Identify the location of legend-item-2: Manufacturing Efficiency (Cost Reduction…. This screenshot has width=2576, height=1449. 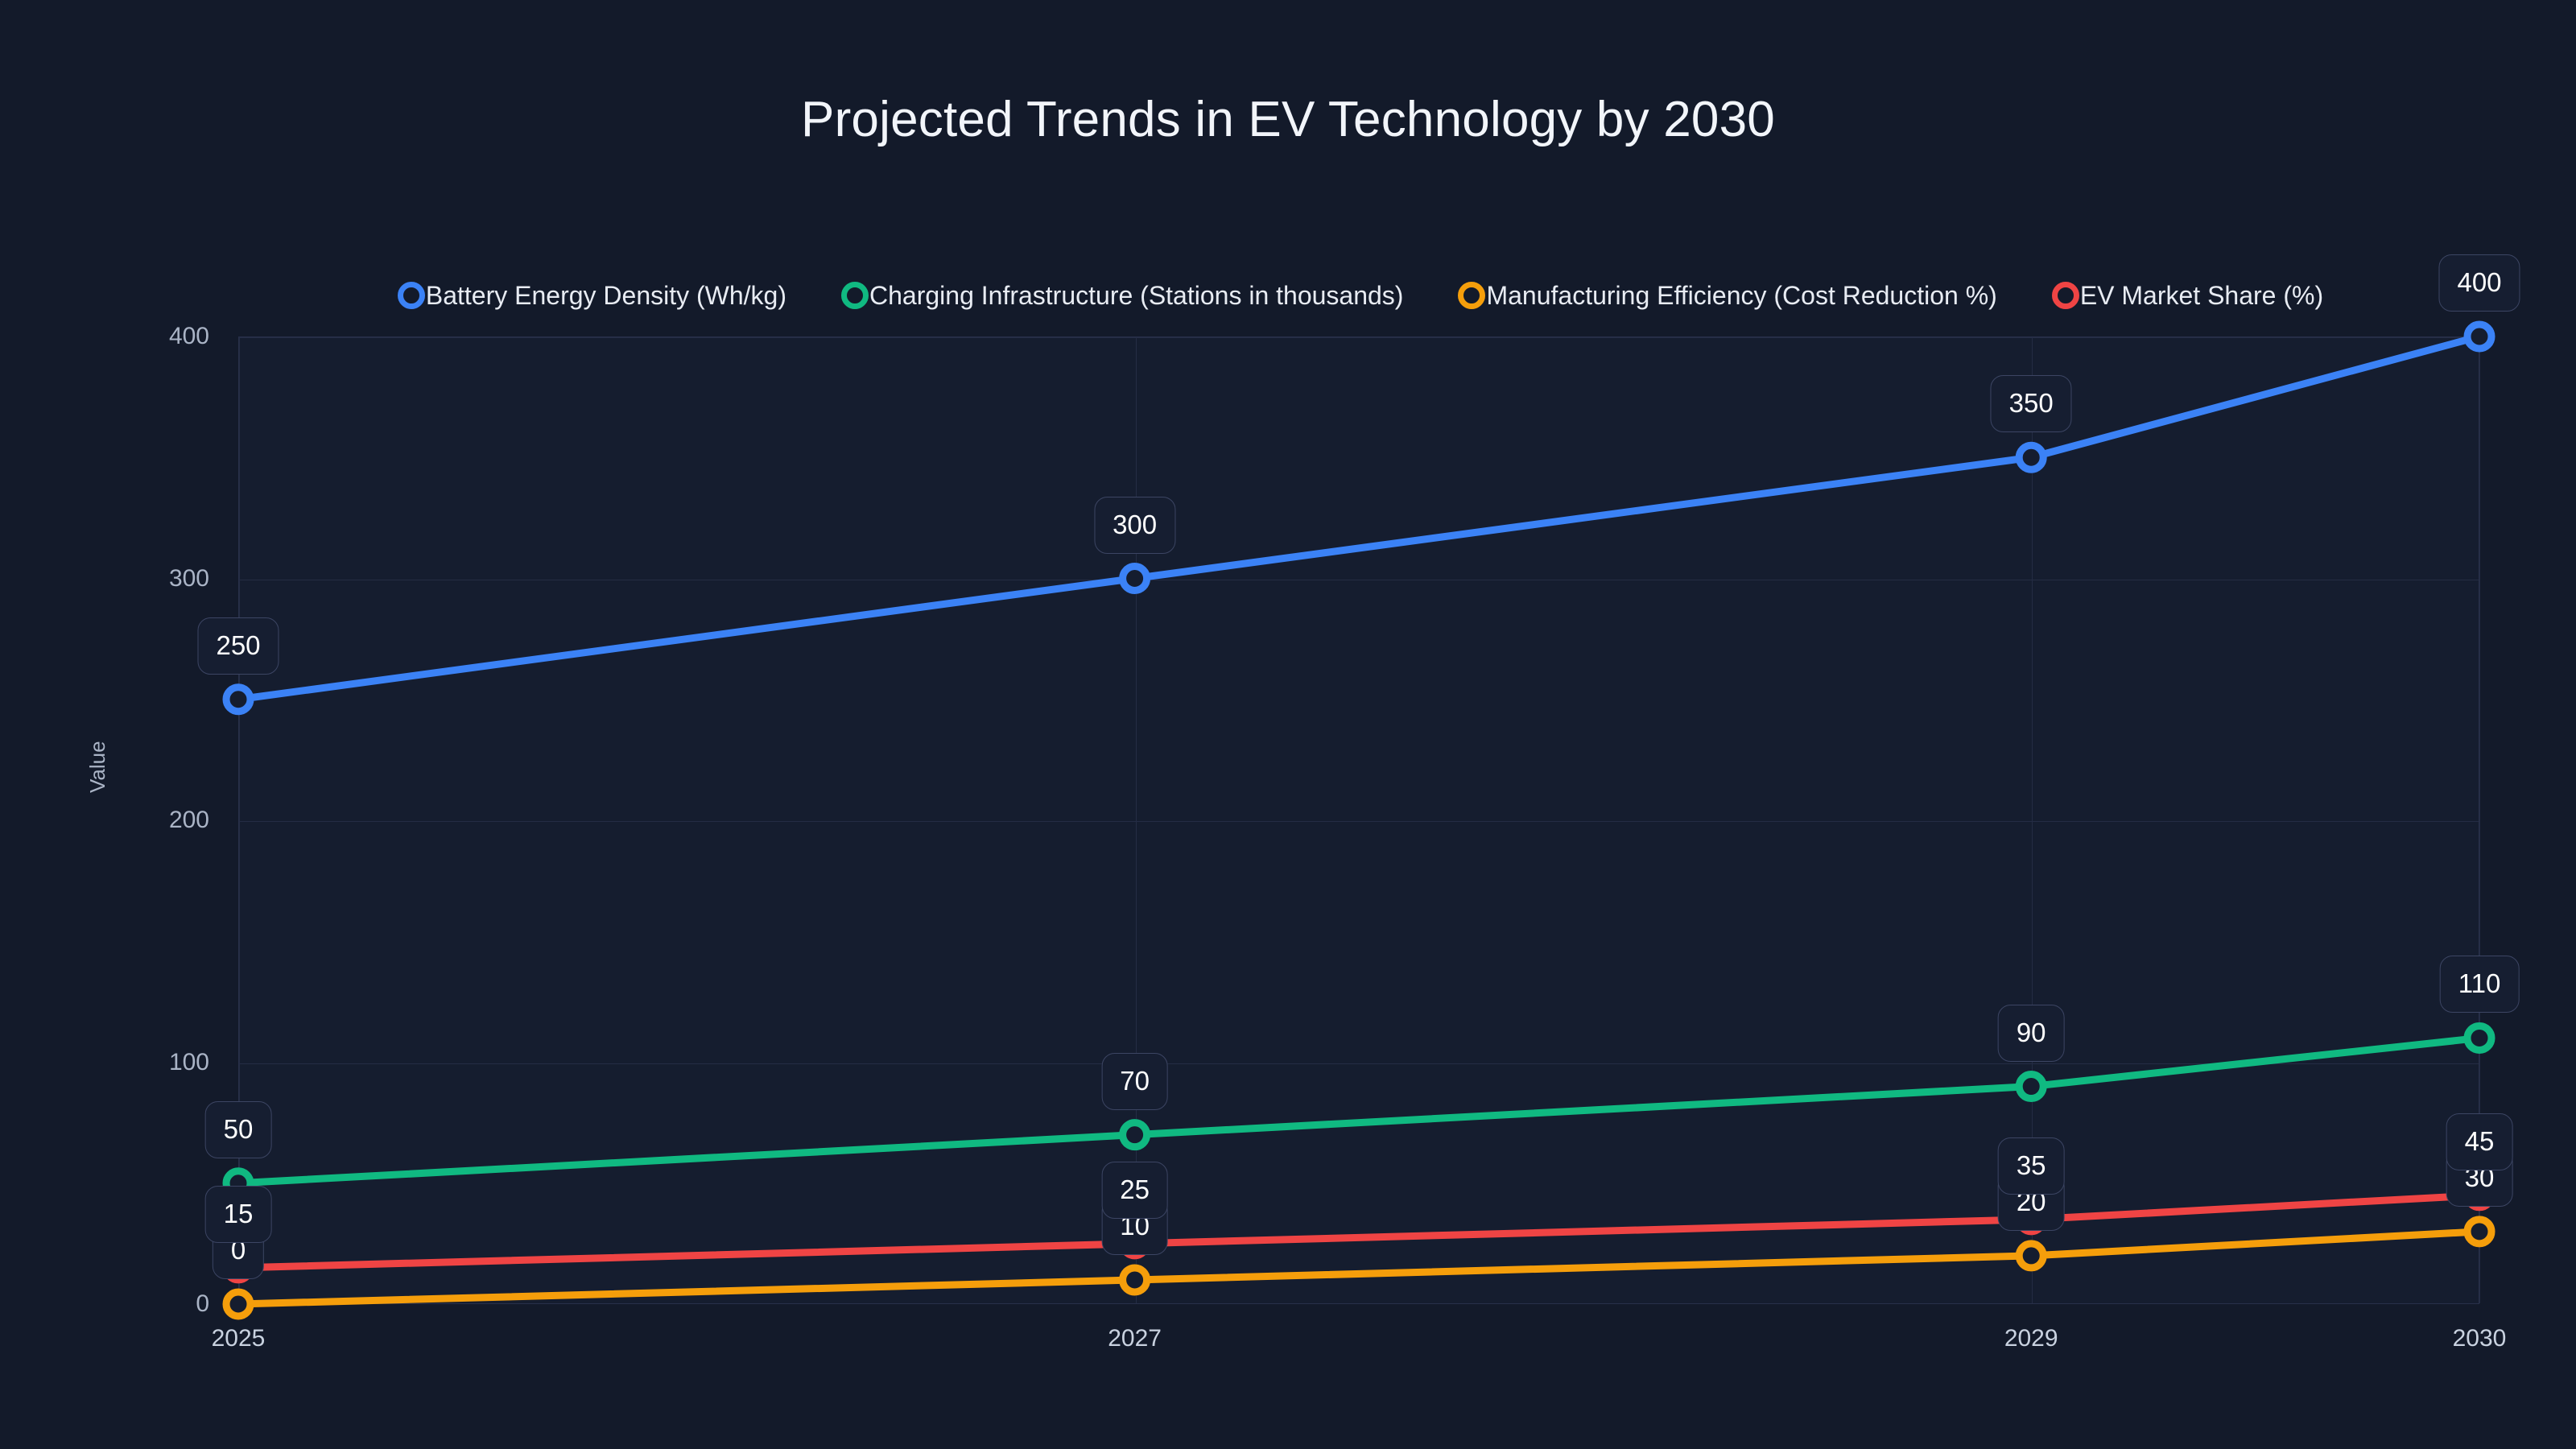
(1727, 295).